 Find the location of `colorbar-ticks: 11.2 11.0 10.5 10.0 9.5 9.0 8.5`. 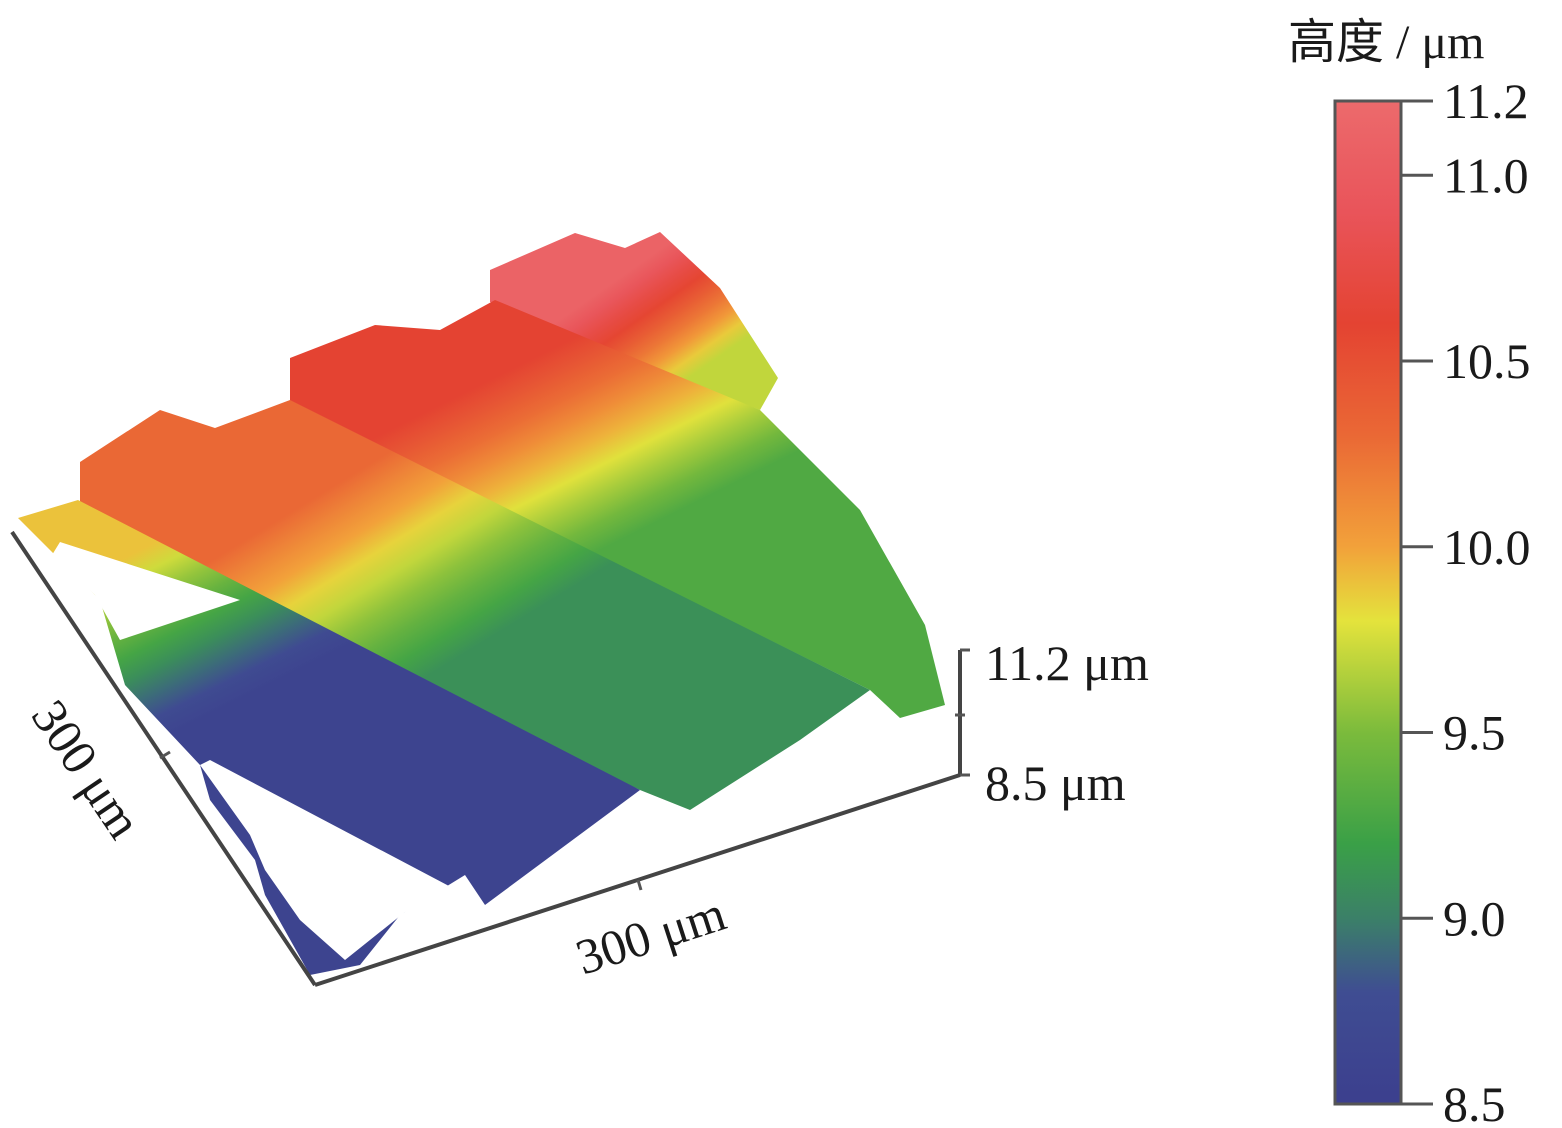

colorbar-ticks: 11.2 11.0 10.5 10.0 9.5 9.0 8.5 is located at coordinates (1466, 600).